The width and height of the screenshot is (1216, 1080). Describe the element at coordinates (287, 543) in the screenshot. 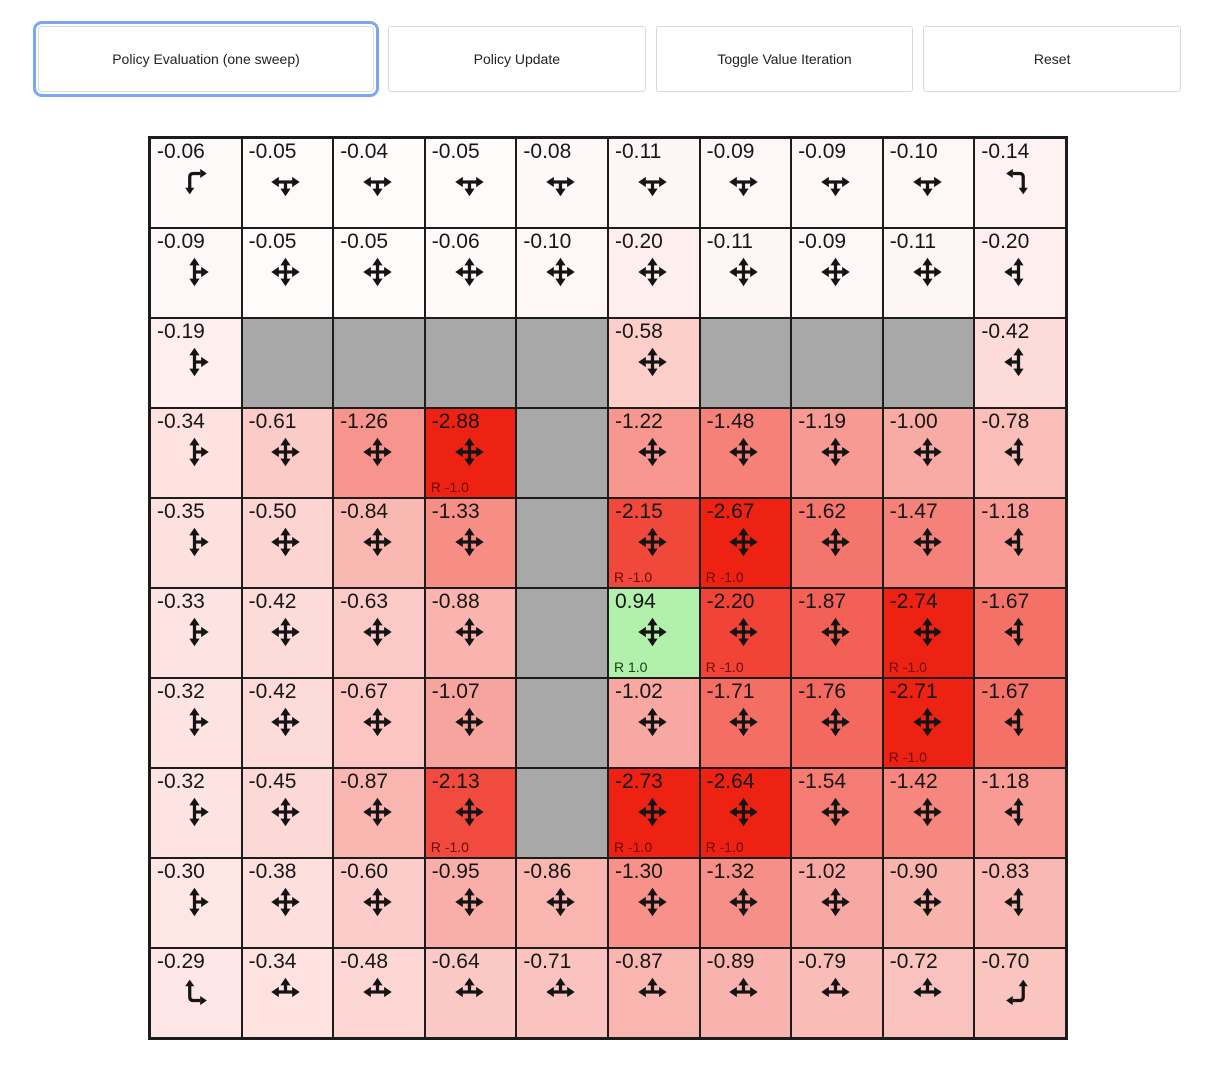

I see `grid-cell: -0.50` at that location.